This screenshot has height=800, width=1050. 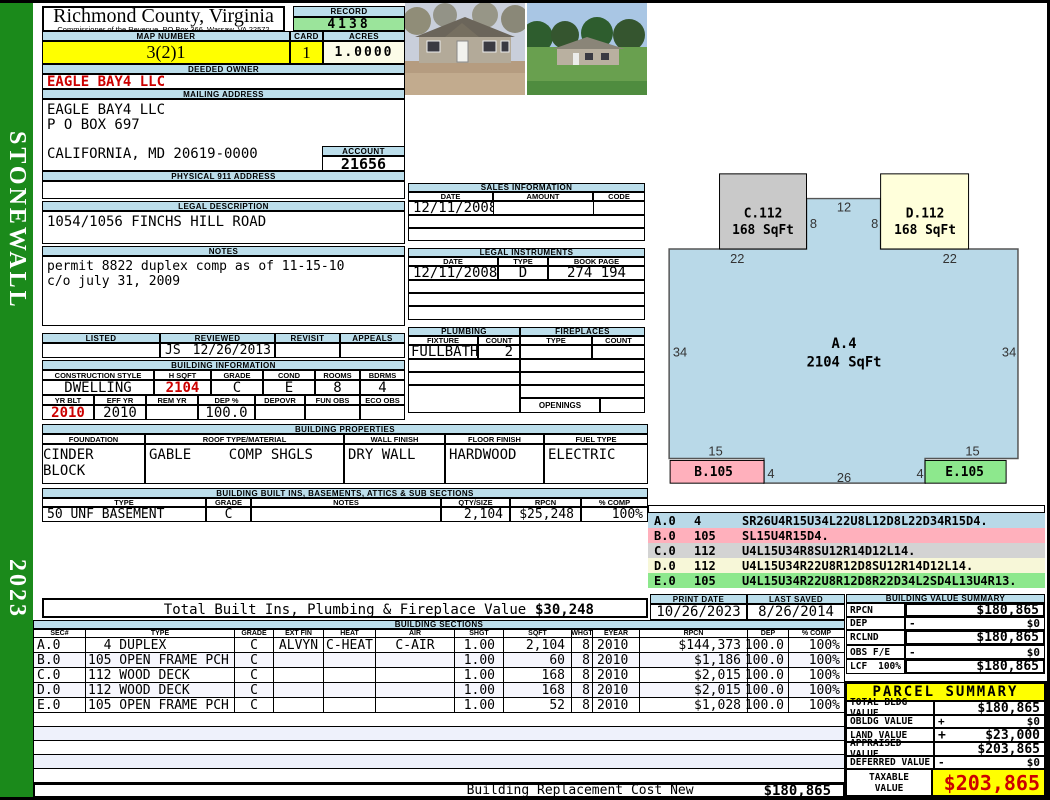 What do you see at coordinates (299, 633) in the screenshot?
I see `col-extfin: EXT FIN` at bounding box center [299, 633].